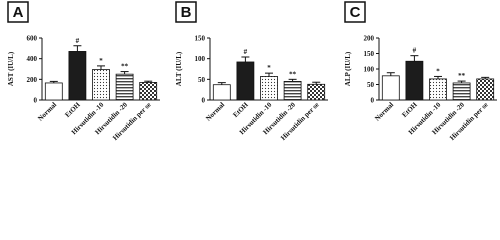  Describe the element at coordinates (179, 68) in the screenshot. I see `y-axis-label: ALT (IU/L)` at that location.